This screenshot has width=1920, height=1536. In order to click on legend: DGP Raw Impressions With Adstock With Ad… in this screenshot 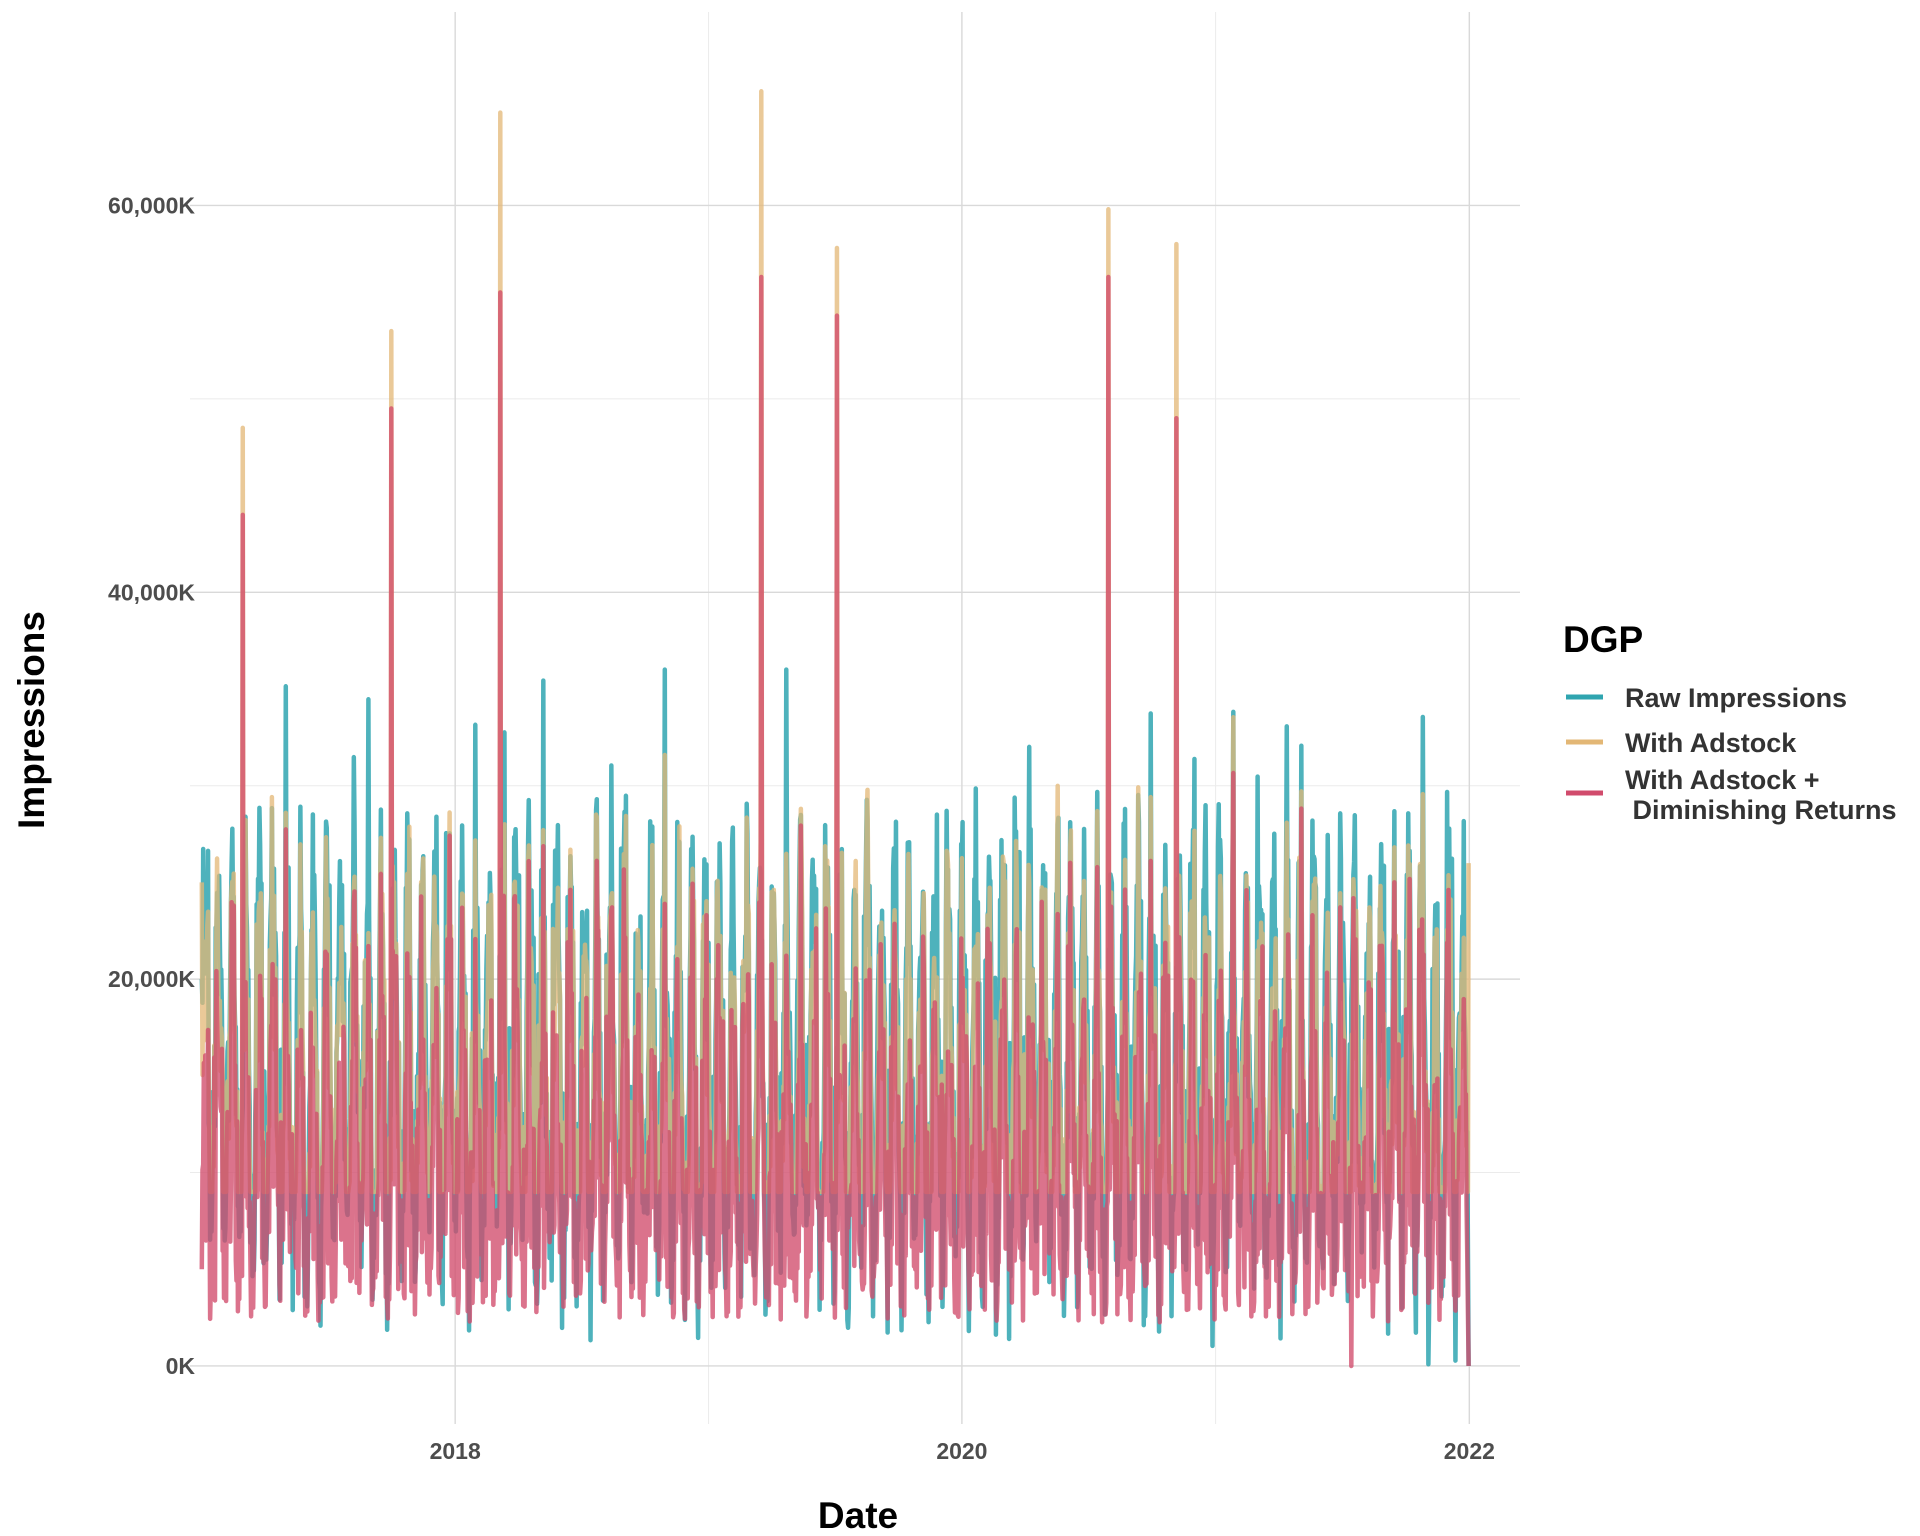, I will do `click(1730, 722)`.